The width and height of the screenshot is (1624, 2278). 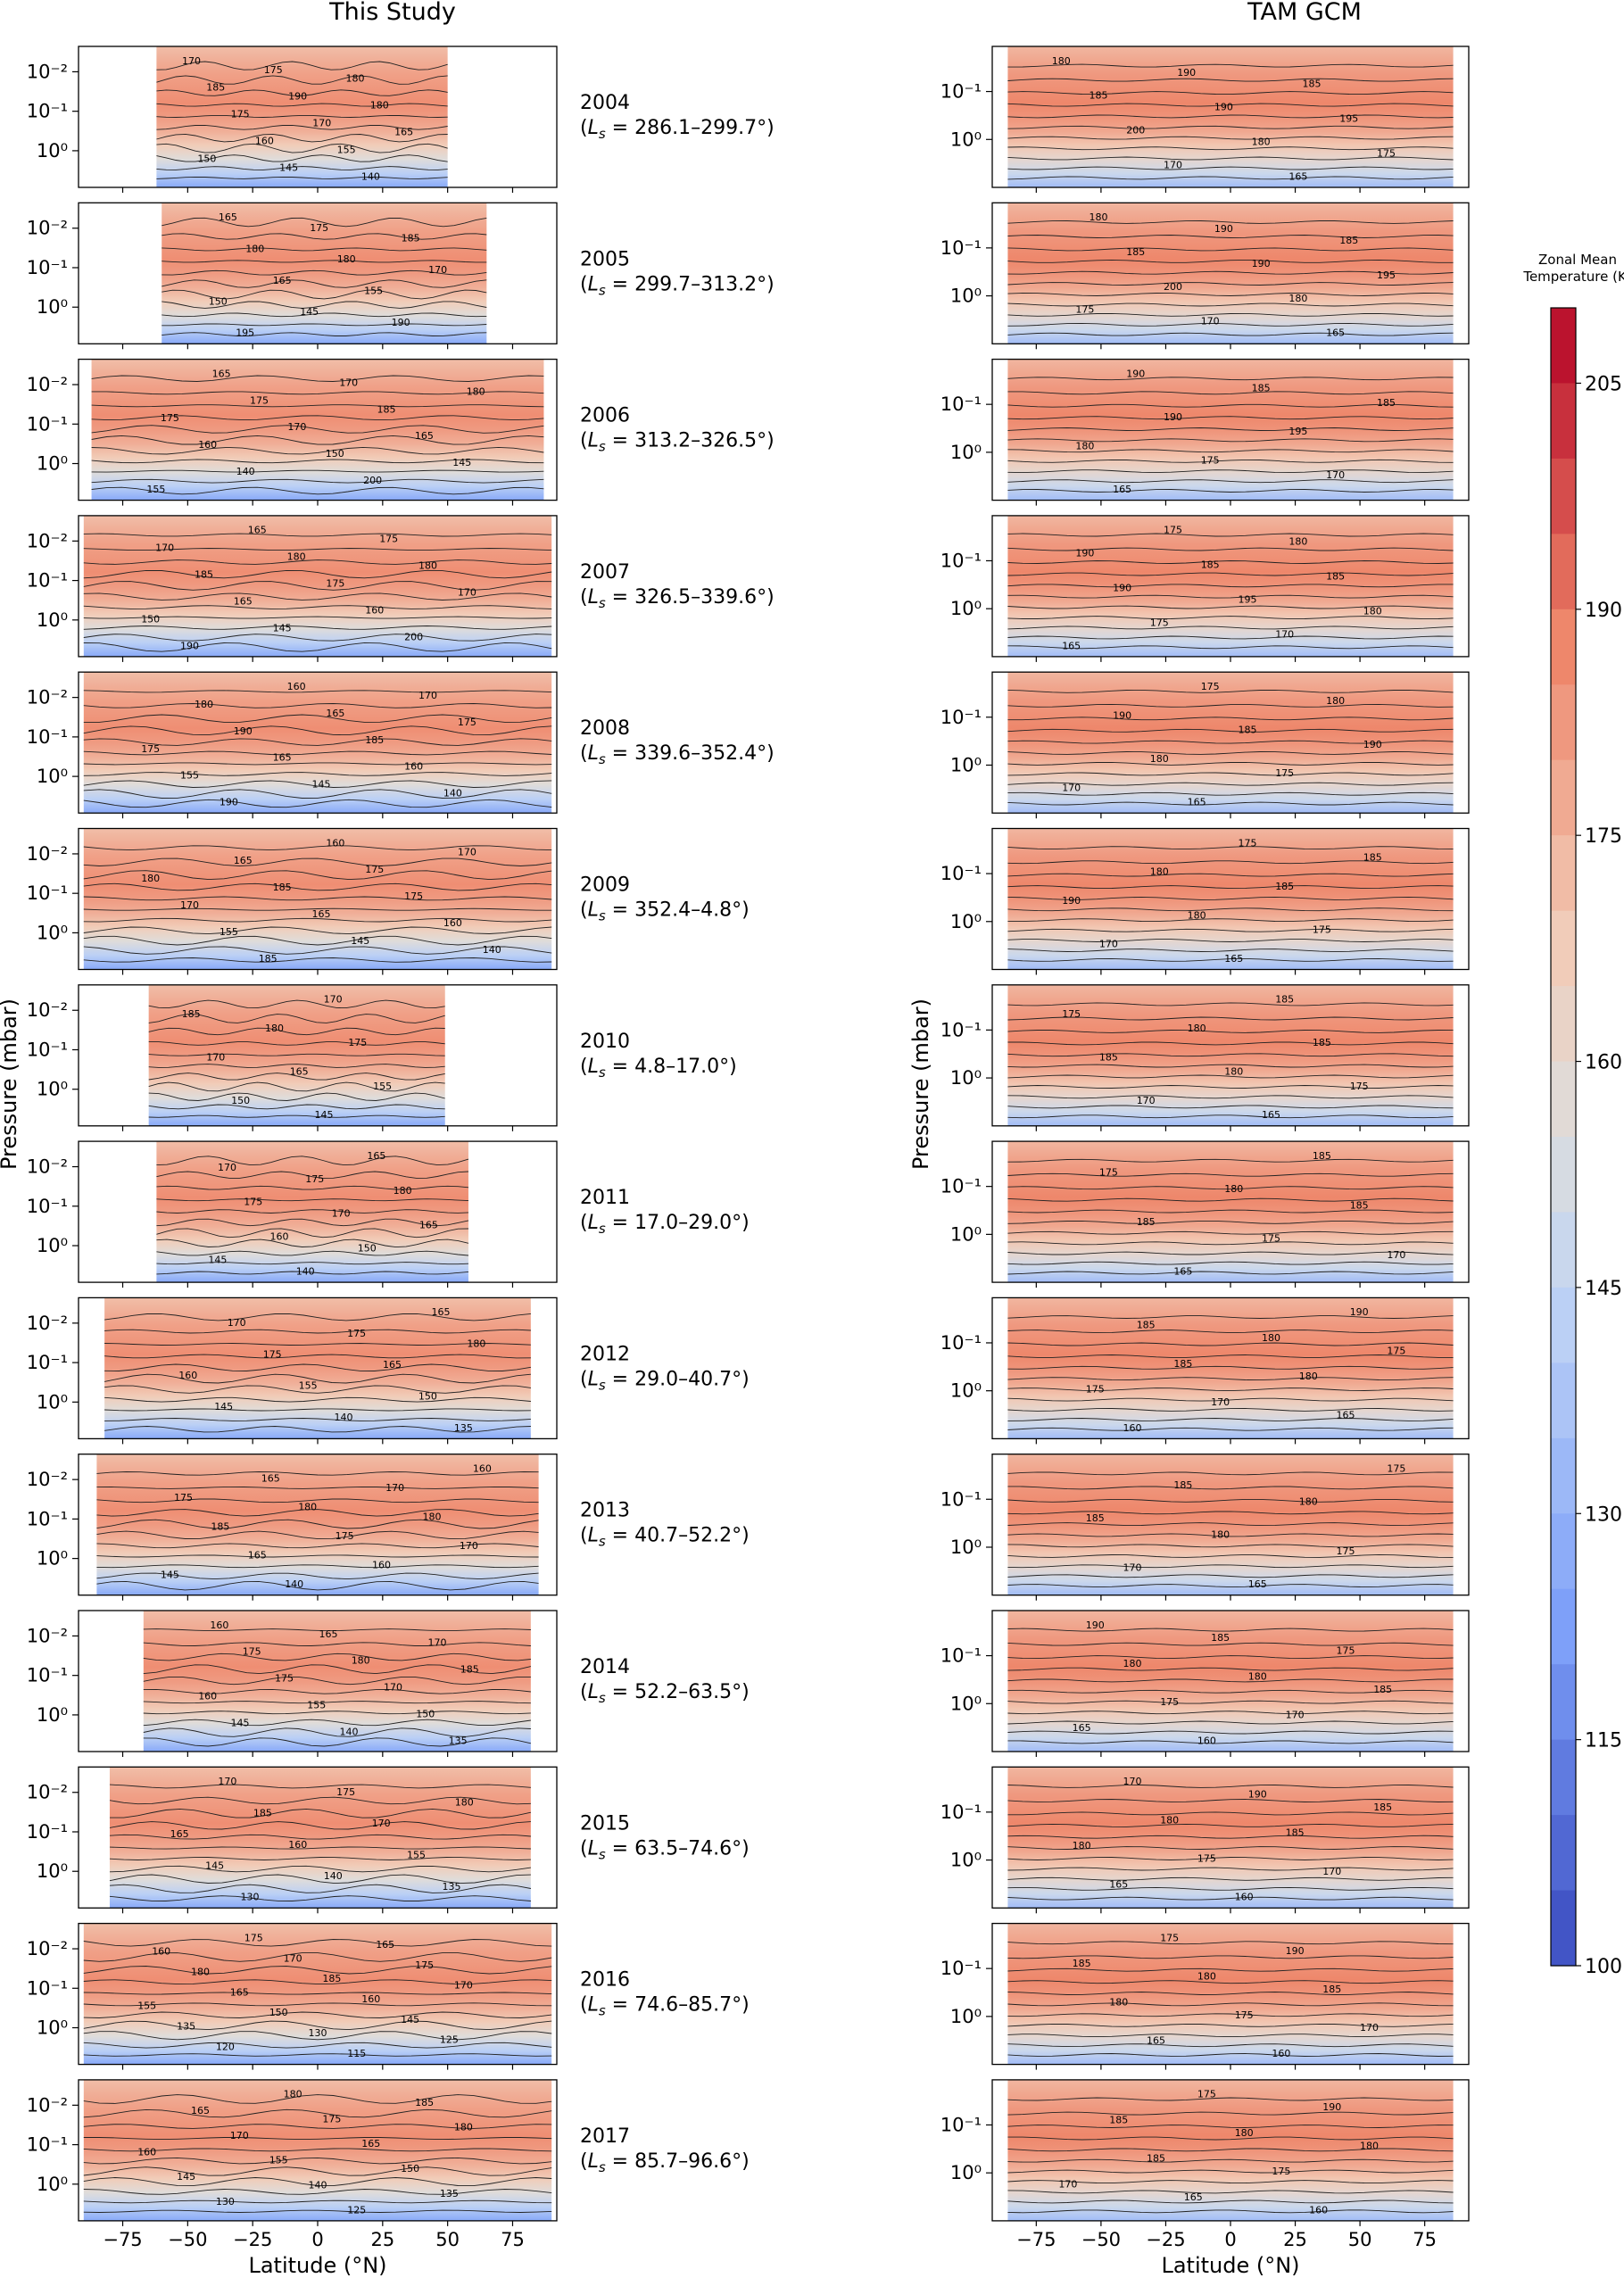 I want to click on left-contour-label: 155, so click(x=155, y=489).